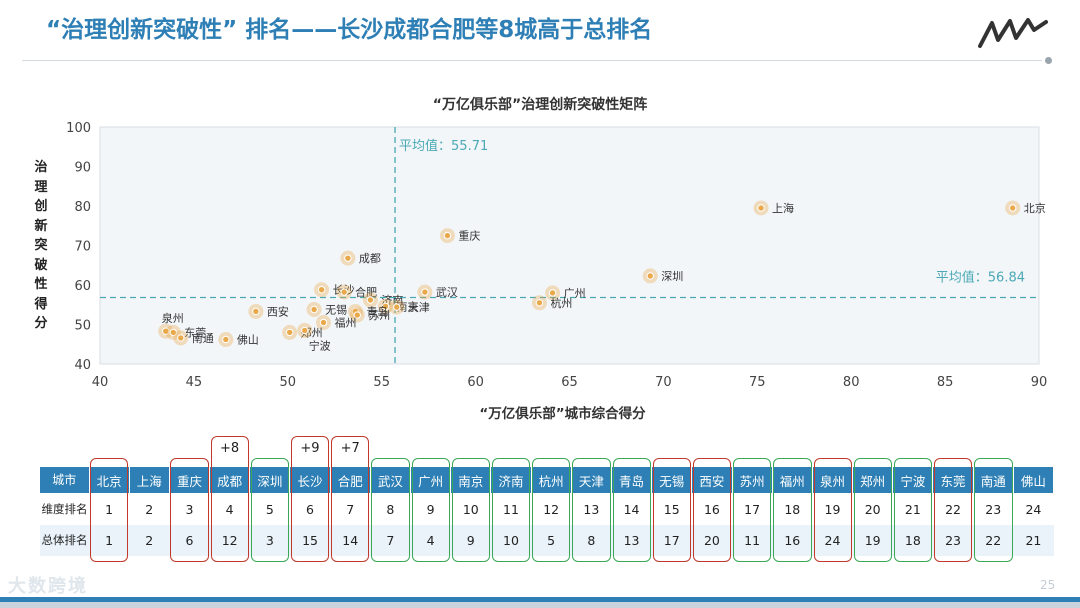 This screenshot has height=608, width=1080. What do you see at coordinates (471, 480) in the screenshot?
I see `city-header-cell: 南京` at bounding box center [471, 480].